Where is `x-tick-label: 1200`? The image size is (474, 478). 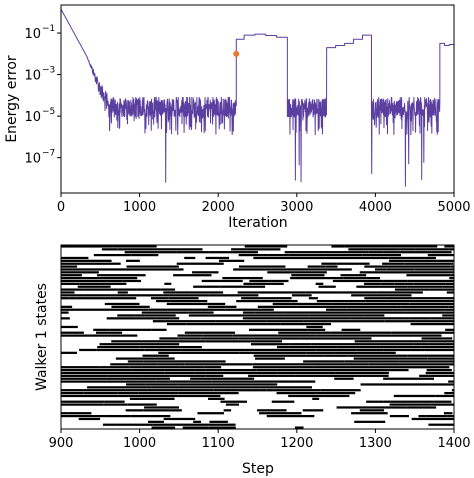 x-tick-label: 1200 is located at coordinates (296, 443).